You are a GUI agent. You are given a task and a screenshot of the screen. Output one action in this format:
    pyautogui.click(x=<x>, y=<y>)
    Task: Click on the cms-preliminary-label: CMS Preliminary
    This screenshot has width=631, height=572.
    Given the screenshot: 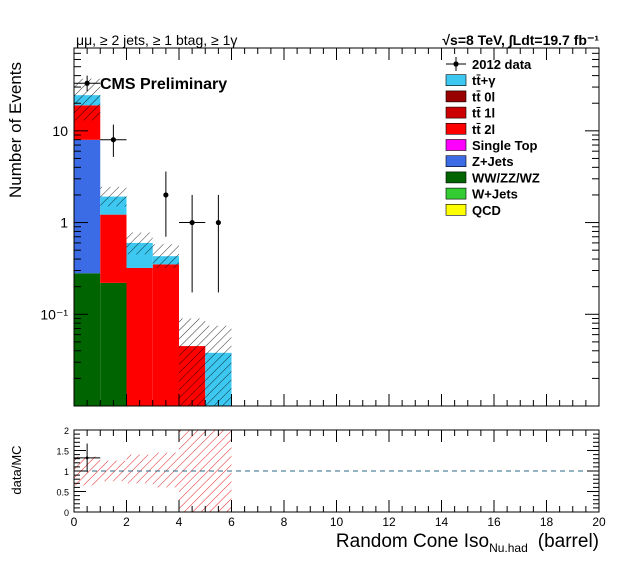 What is the action you would take?
    pyautogui.click(x=163, y=84)
    